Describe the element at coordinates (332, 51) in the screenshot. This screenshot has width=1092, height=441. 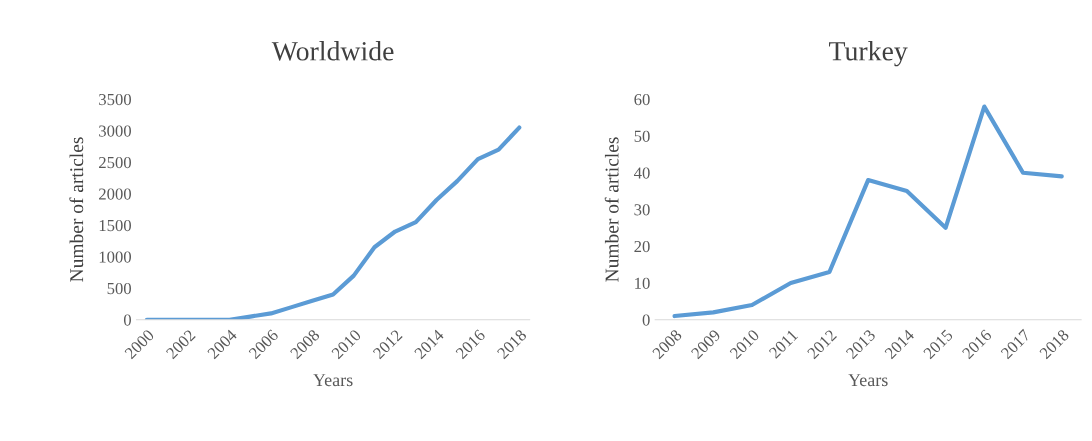
I see `chart-title: Worldwide` at that location.